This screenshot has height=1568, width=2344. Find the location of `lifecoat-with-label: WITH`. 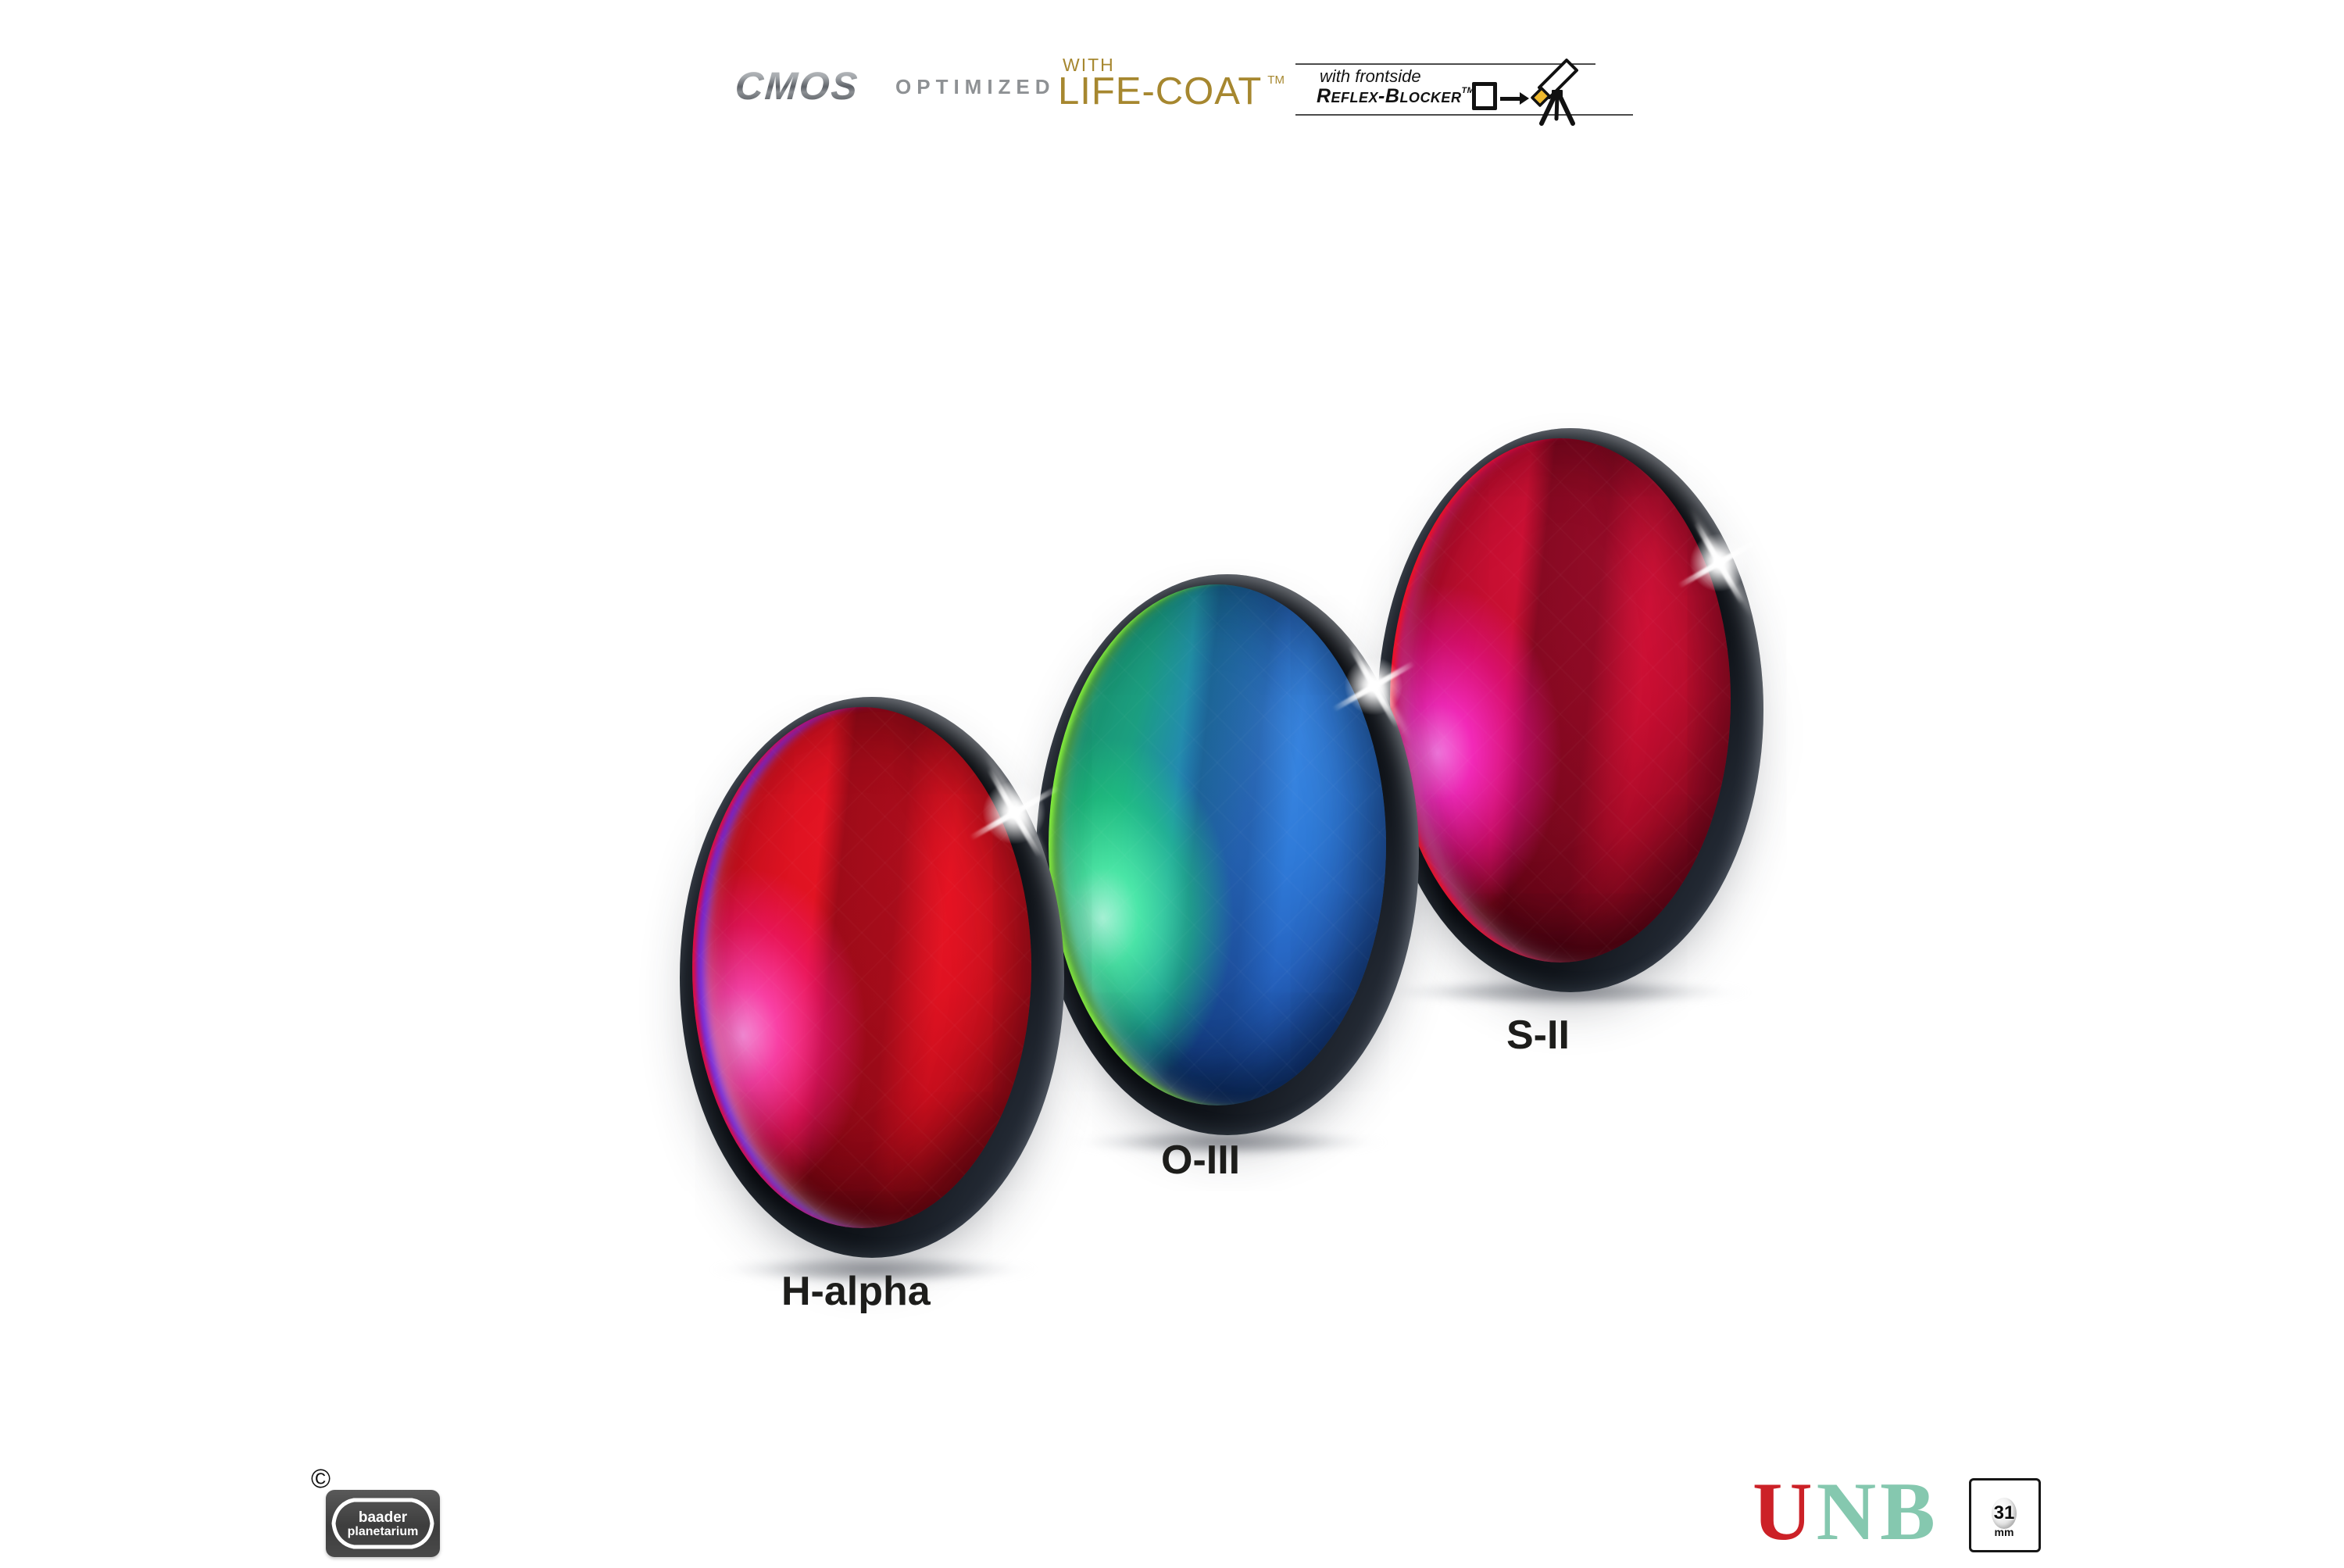

lifecoat-with-label: WITH is located at coordinates (1089, 65).